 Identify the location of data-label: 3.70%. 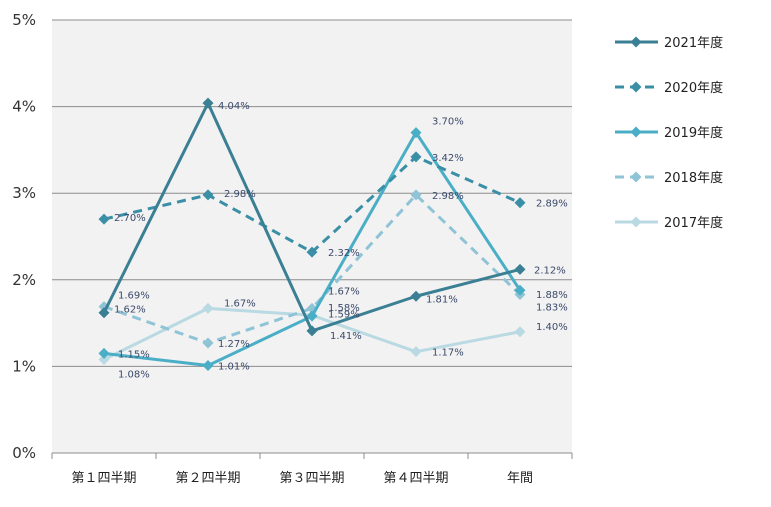
(448, 122).